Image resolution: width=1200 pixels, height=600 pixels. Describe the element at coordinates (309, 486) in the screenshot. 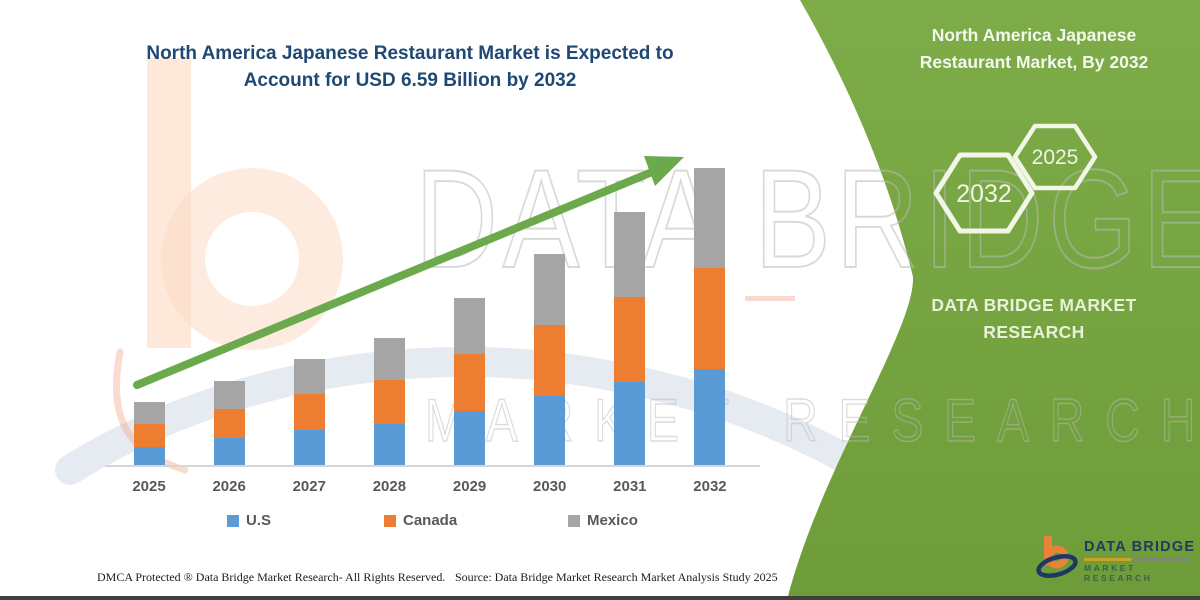

I see `x-axis-label-2027: 2027` at that location.